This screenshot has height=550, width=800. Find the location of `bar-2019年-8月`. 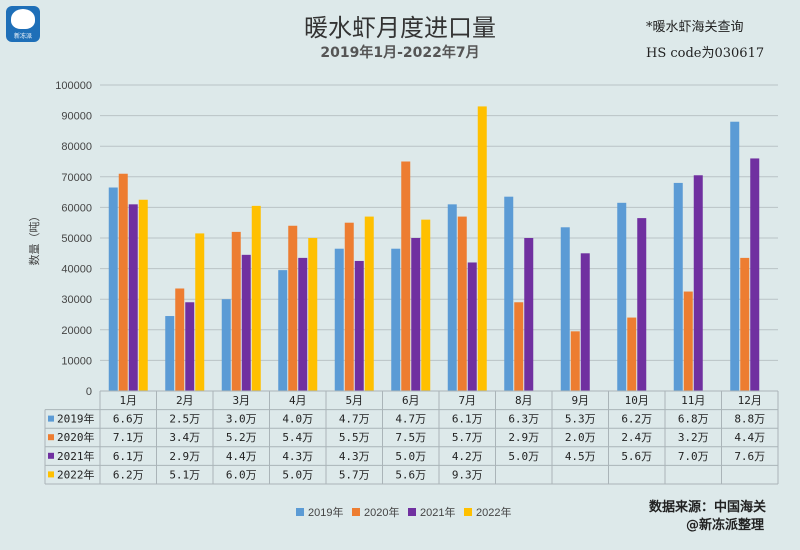

bar-2019年-8月 is located at coordinates (509, 293).